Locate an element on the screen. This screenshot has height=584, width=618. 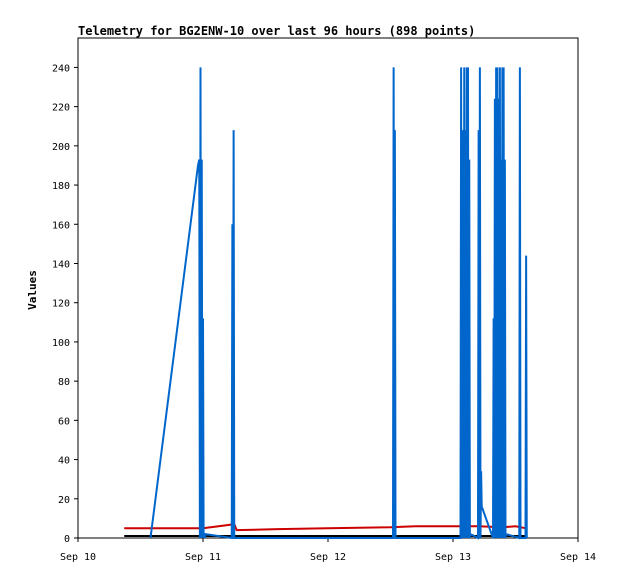
y-tick-label: 100 is located at coordinates (61, 343).